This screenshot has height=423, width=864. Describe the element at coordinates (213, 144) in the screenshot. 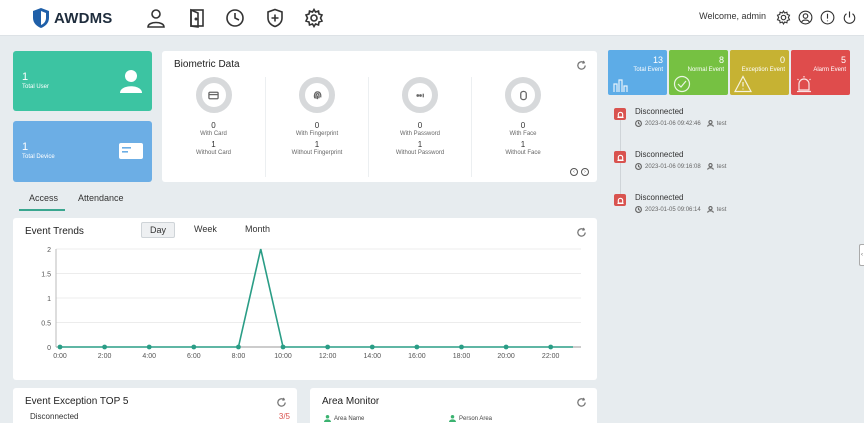

I see `without-card-value: 1` at that location.